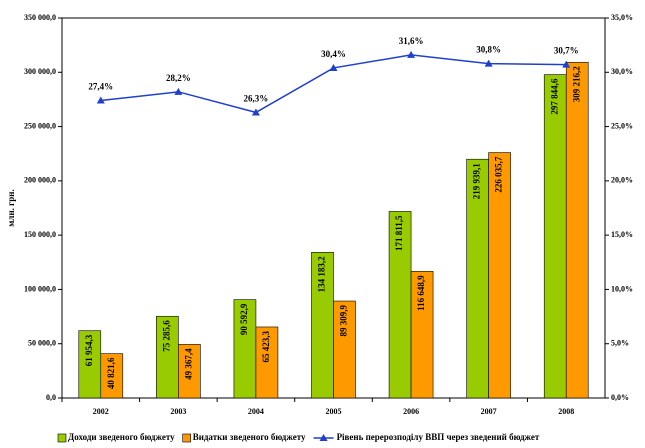 The height and width of the screenshot is (448, 645). What do you see at coordinates (244, 319) in the screenshot?
I see `bar-value-label: 90 592,9` at bounding box center [244, 319].